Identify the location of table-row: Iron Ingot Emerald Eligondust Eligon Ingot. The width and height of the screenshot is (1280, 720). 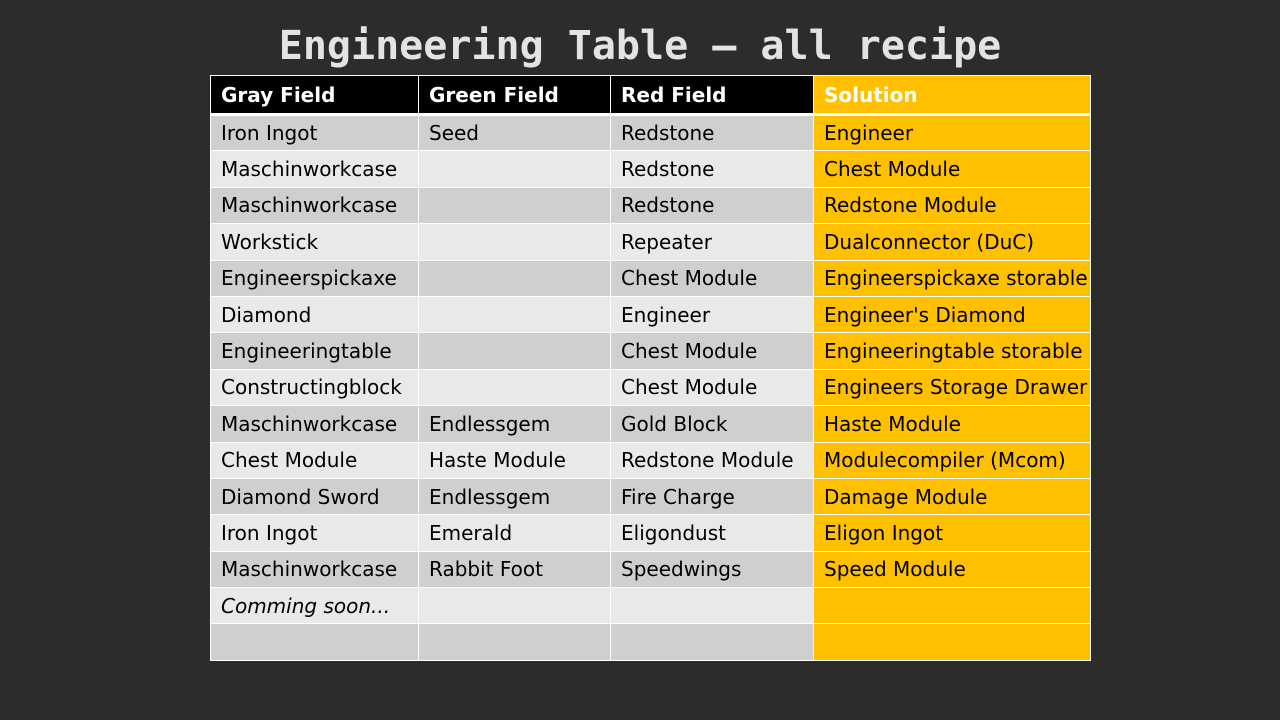
(650, 533).